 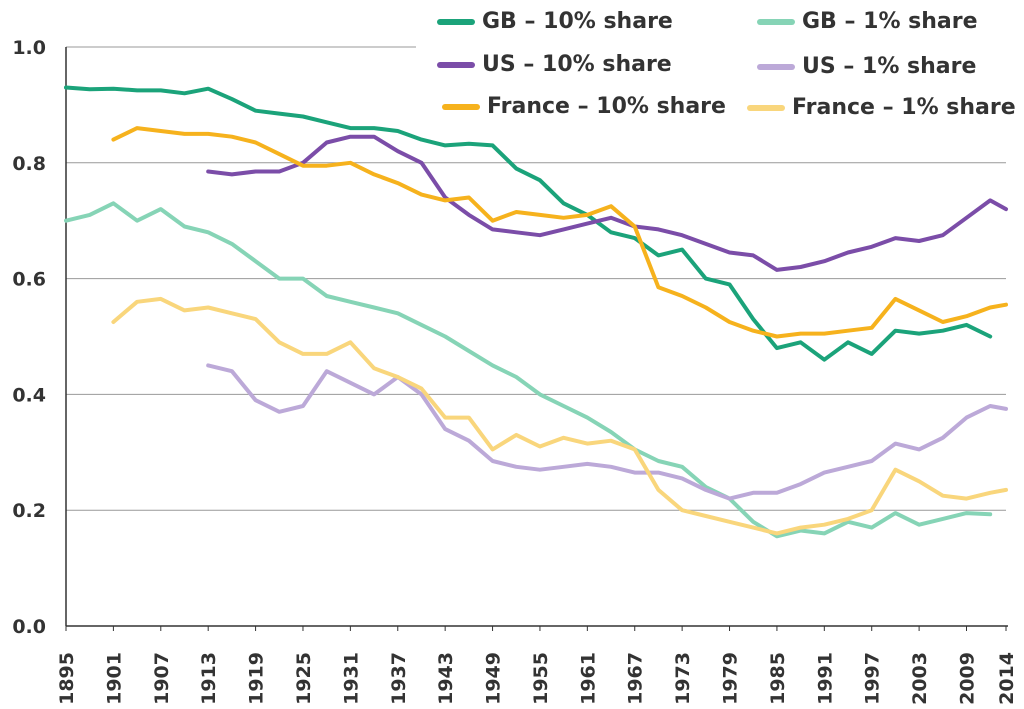 What do you see at coordinates (731, 678) in the screenshot?
I see `x-tick-label: 1979` at bounding box center [731, 678].